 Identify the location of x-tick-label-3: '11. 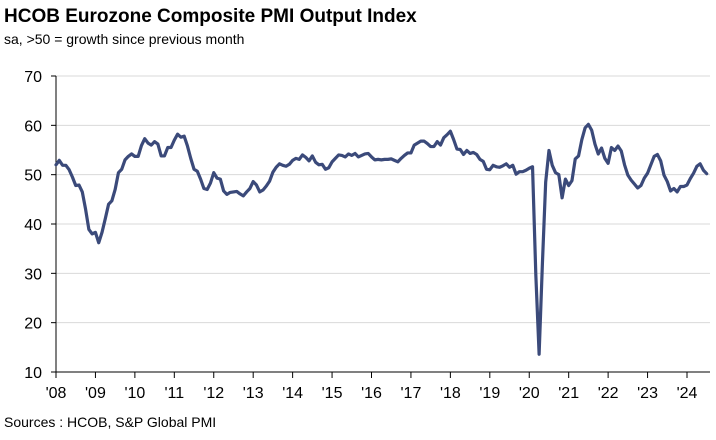
(174, 393).